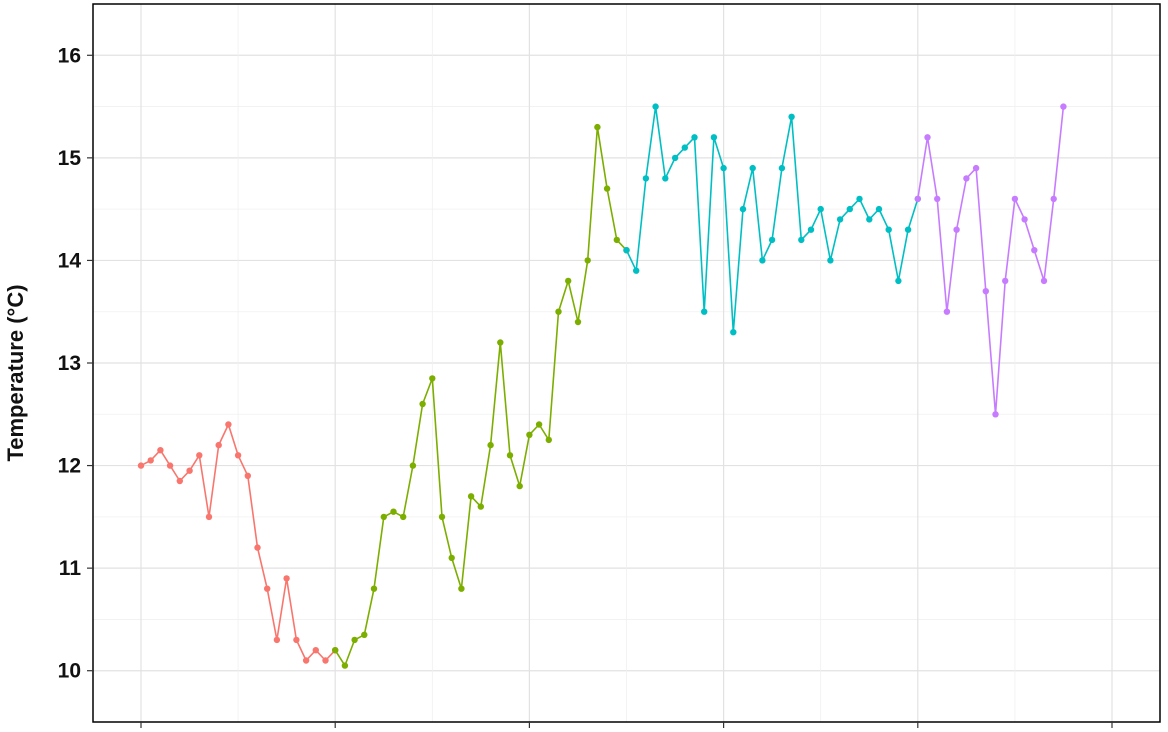 The image size is (1168, 732). Describe the element at coordinates (69, 466) in the screenshot. I see `y-tick-label: 12` at that location.